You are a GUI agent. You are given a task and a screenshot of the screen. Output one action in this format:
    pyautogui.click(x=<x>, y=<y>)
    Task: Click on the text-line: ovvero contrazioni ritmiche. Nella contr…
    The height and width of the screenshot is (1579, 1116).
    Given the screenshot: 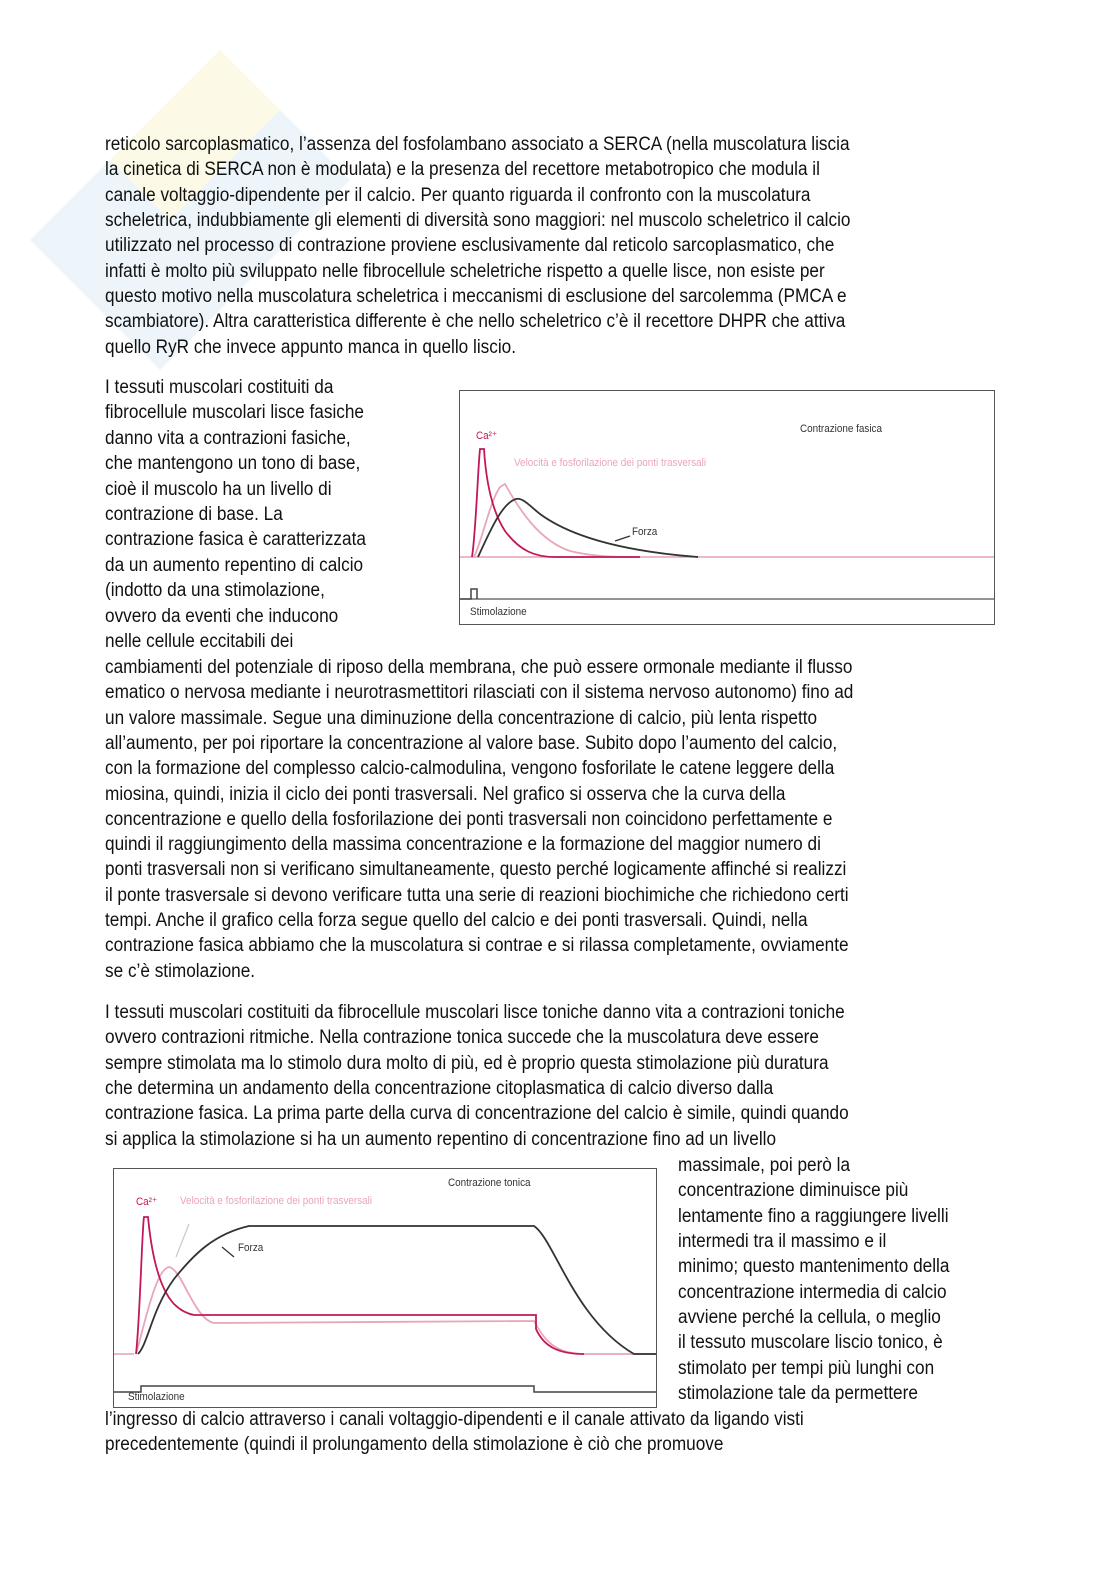 What is the action you would take?
    pyautogui.click(x=462, y=1038)
    